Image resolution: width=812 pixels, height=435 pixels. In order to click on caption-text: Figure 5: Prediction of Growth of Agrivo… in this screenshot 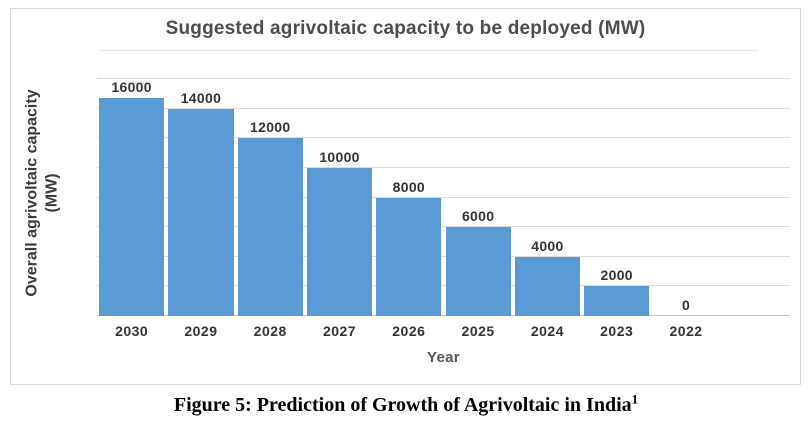, I will do `click(402, 405)`.